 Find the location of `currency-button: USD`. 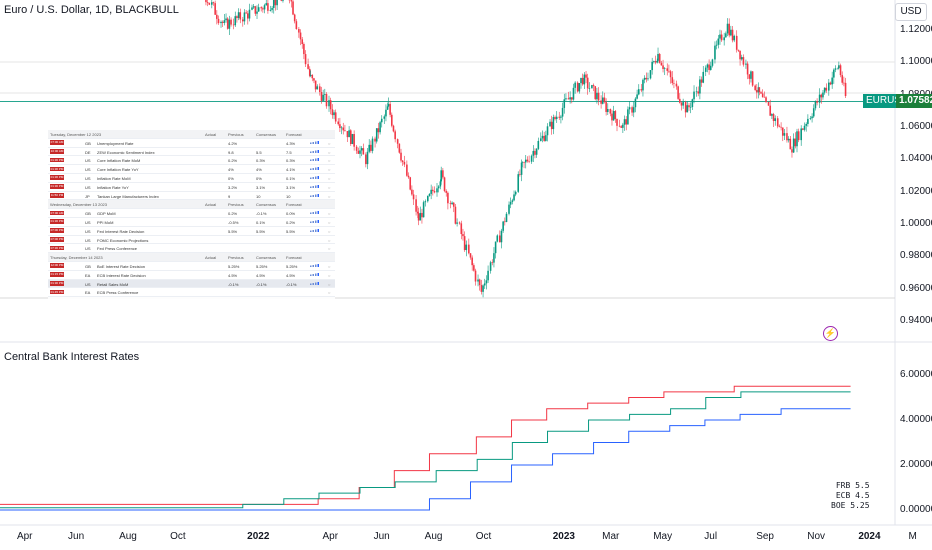

currency-button: USD is located at coordinates (911, 12).